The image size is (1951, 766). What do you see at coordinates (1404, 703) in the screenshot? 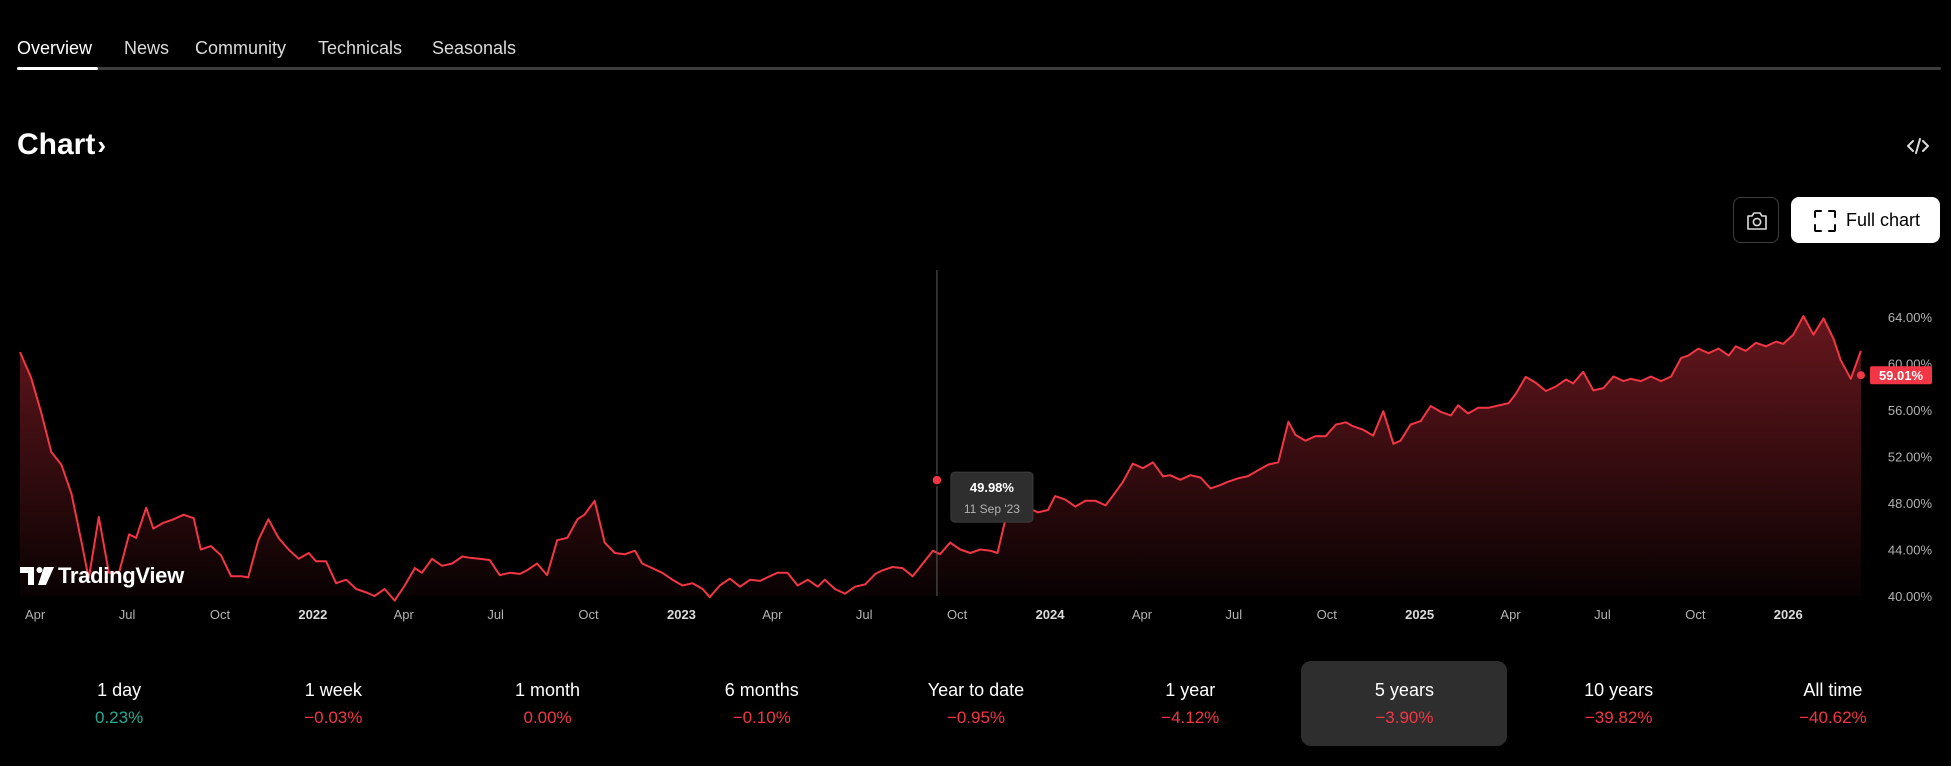
I see `period-button-5-years: 5 years −3.90%` at bounding box center [1404, 703].